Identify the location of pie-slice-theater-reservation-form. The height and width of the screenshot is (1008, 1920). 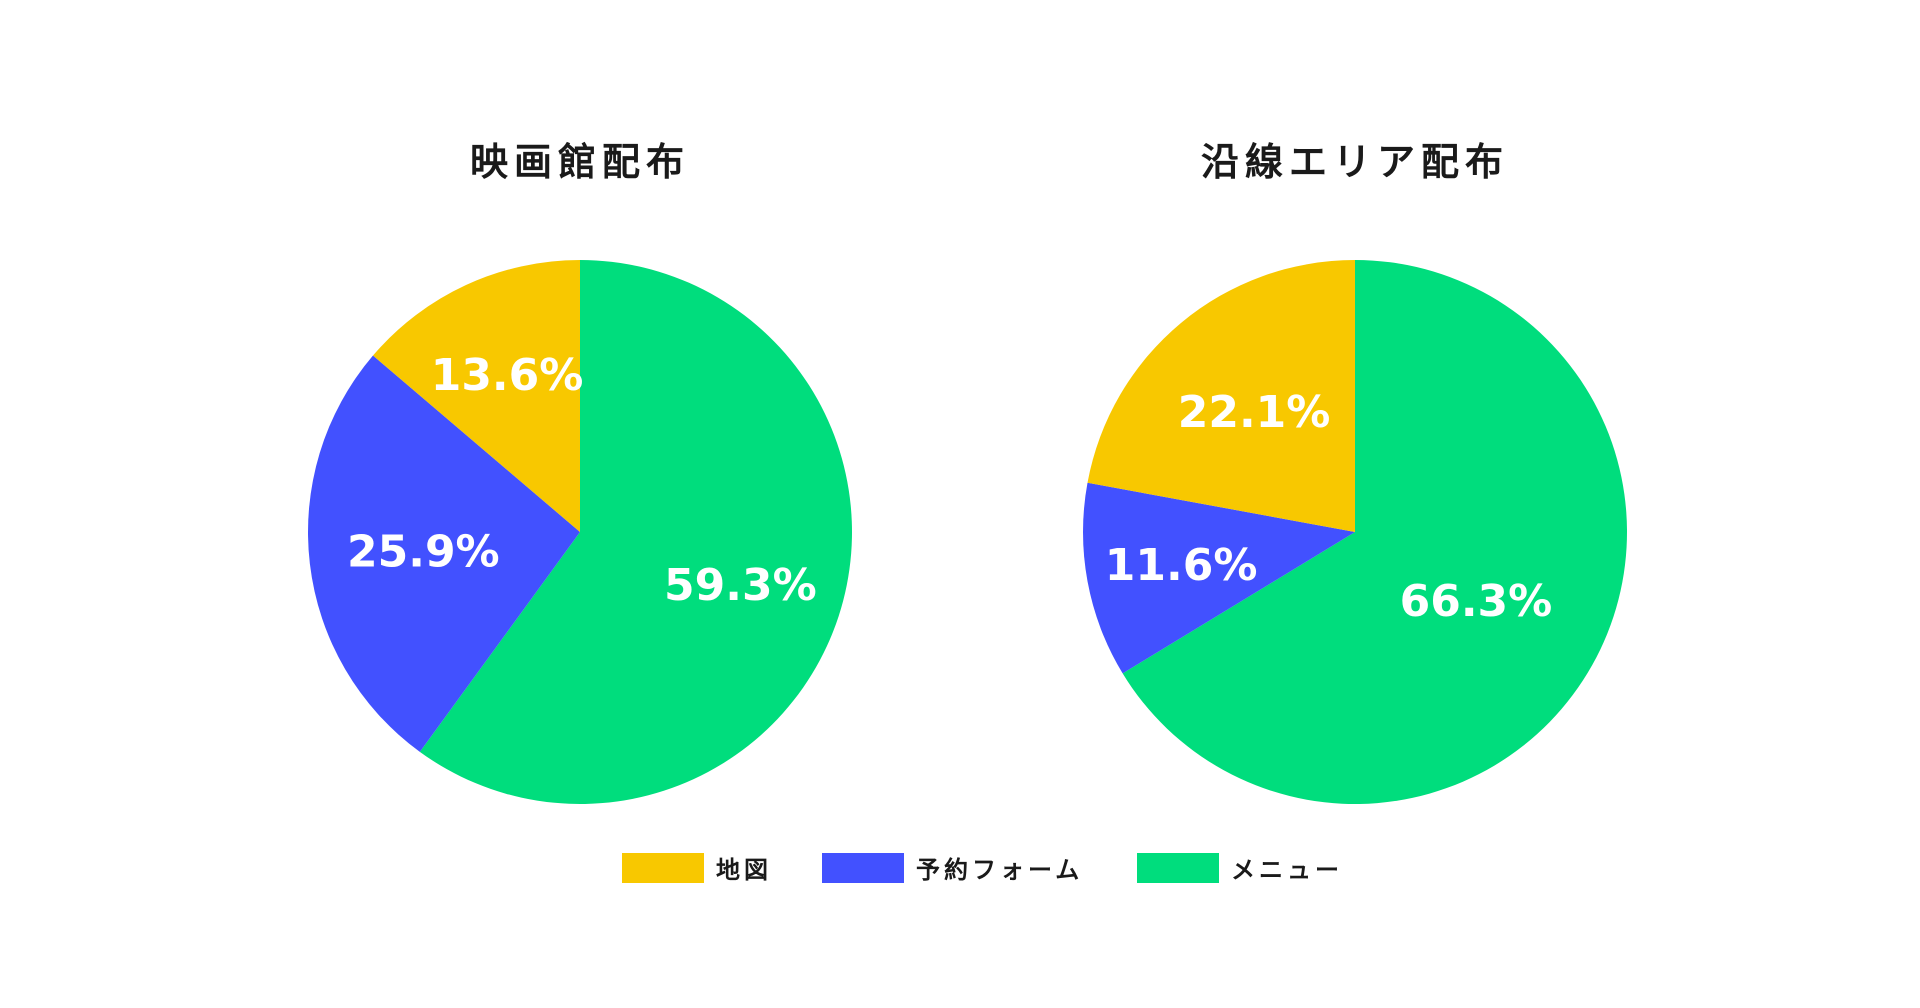
(443, 553).